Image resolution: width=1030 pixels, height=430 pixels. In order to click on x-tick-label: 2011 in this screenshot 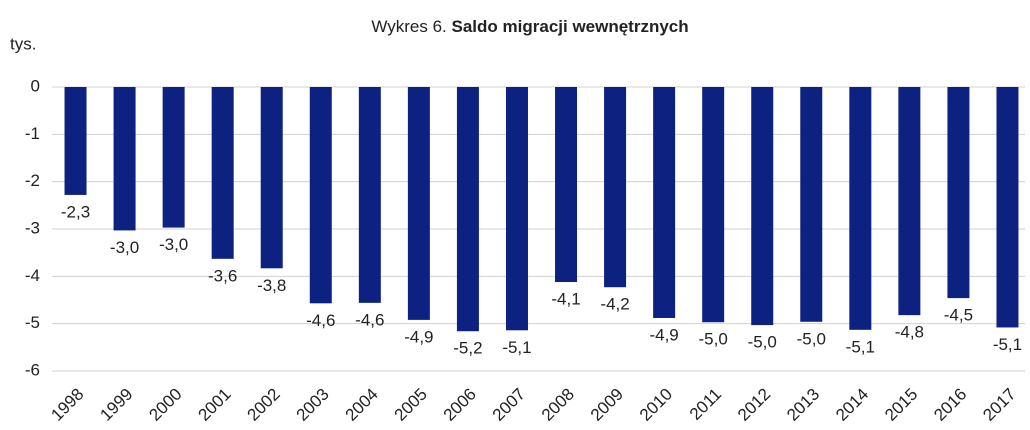, I will do `click(705, 404)`.